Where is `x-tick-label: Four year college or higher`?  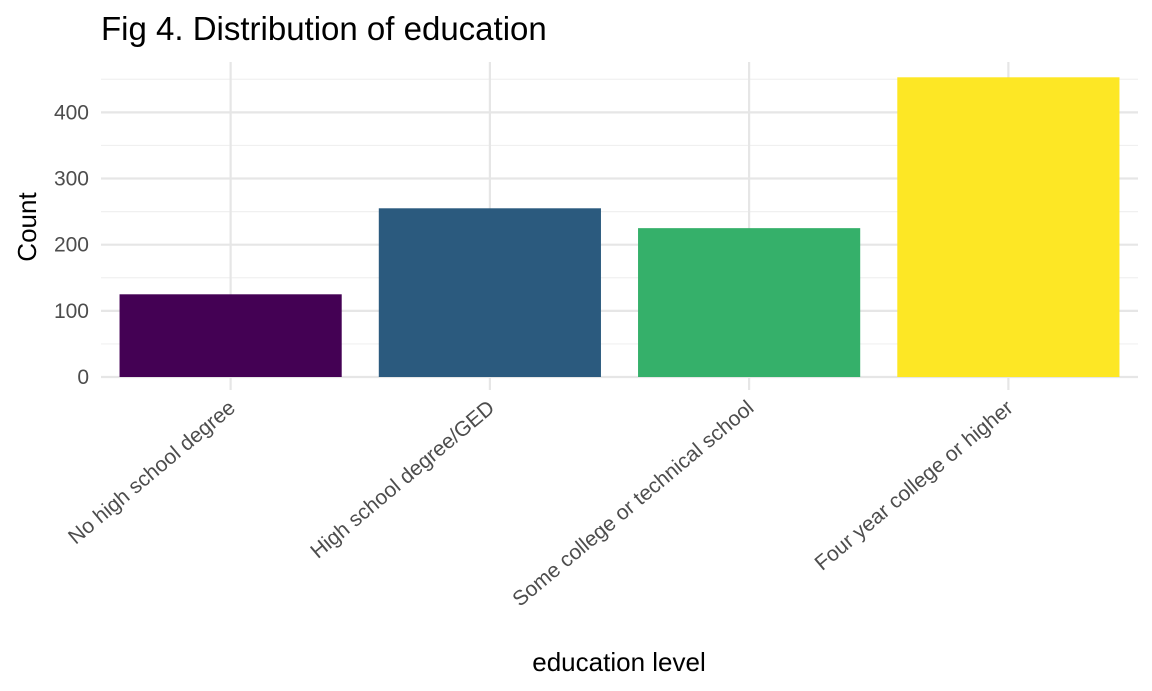
x-tick-label: Four year college or higher is located at coordinates (914, 485).